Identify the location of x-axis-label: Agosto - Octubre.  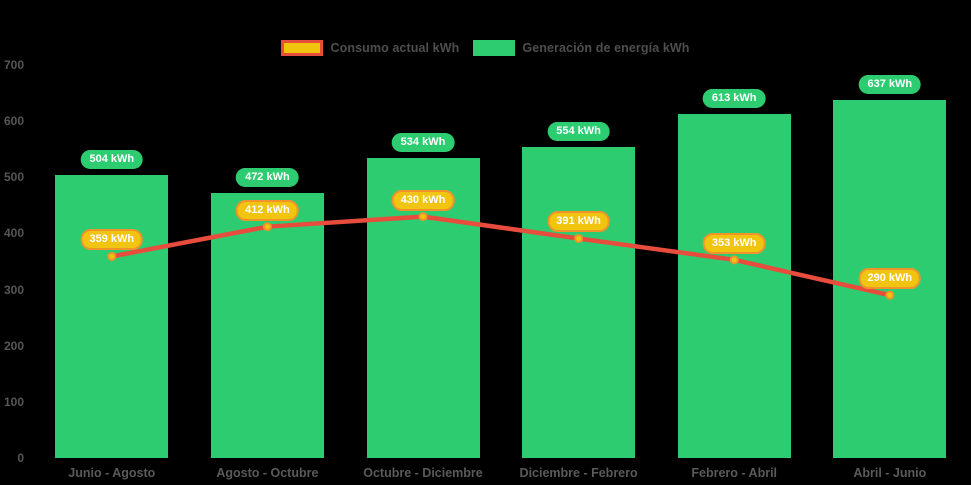
(267, 473).